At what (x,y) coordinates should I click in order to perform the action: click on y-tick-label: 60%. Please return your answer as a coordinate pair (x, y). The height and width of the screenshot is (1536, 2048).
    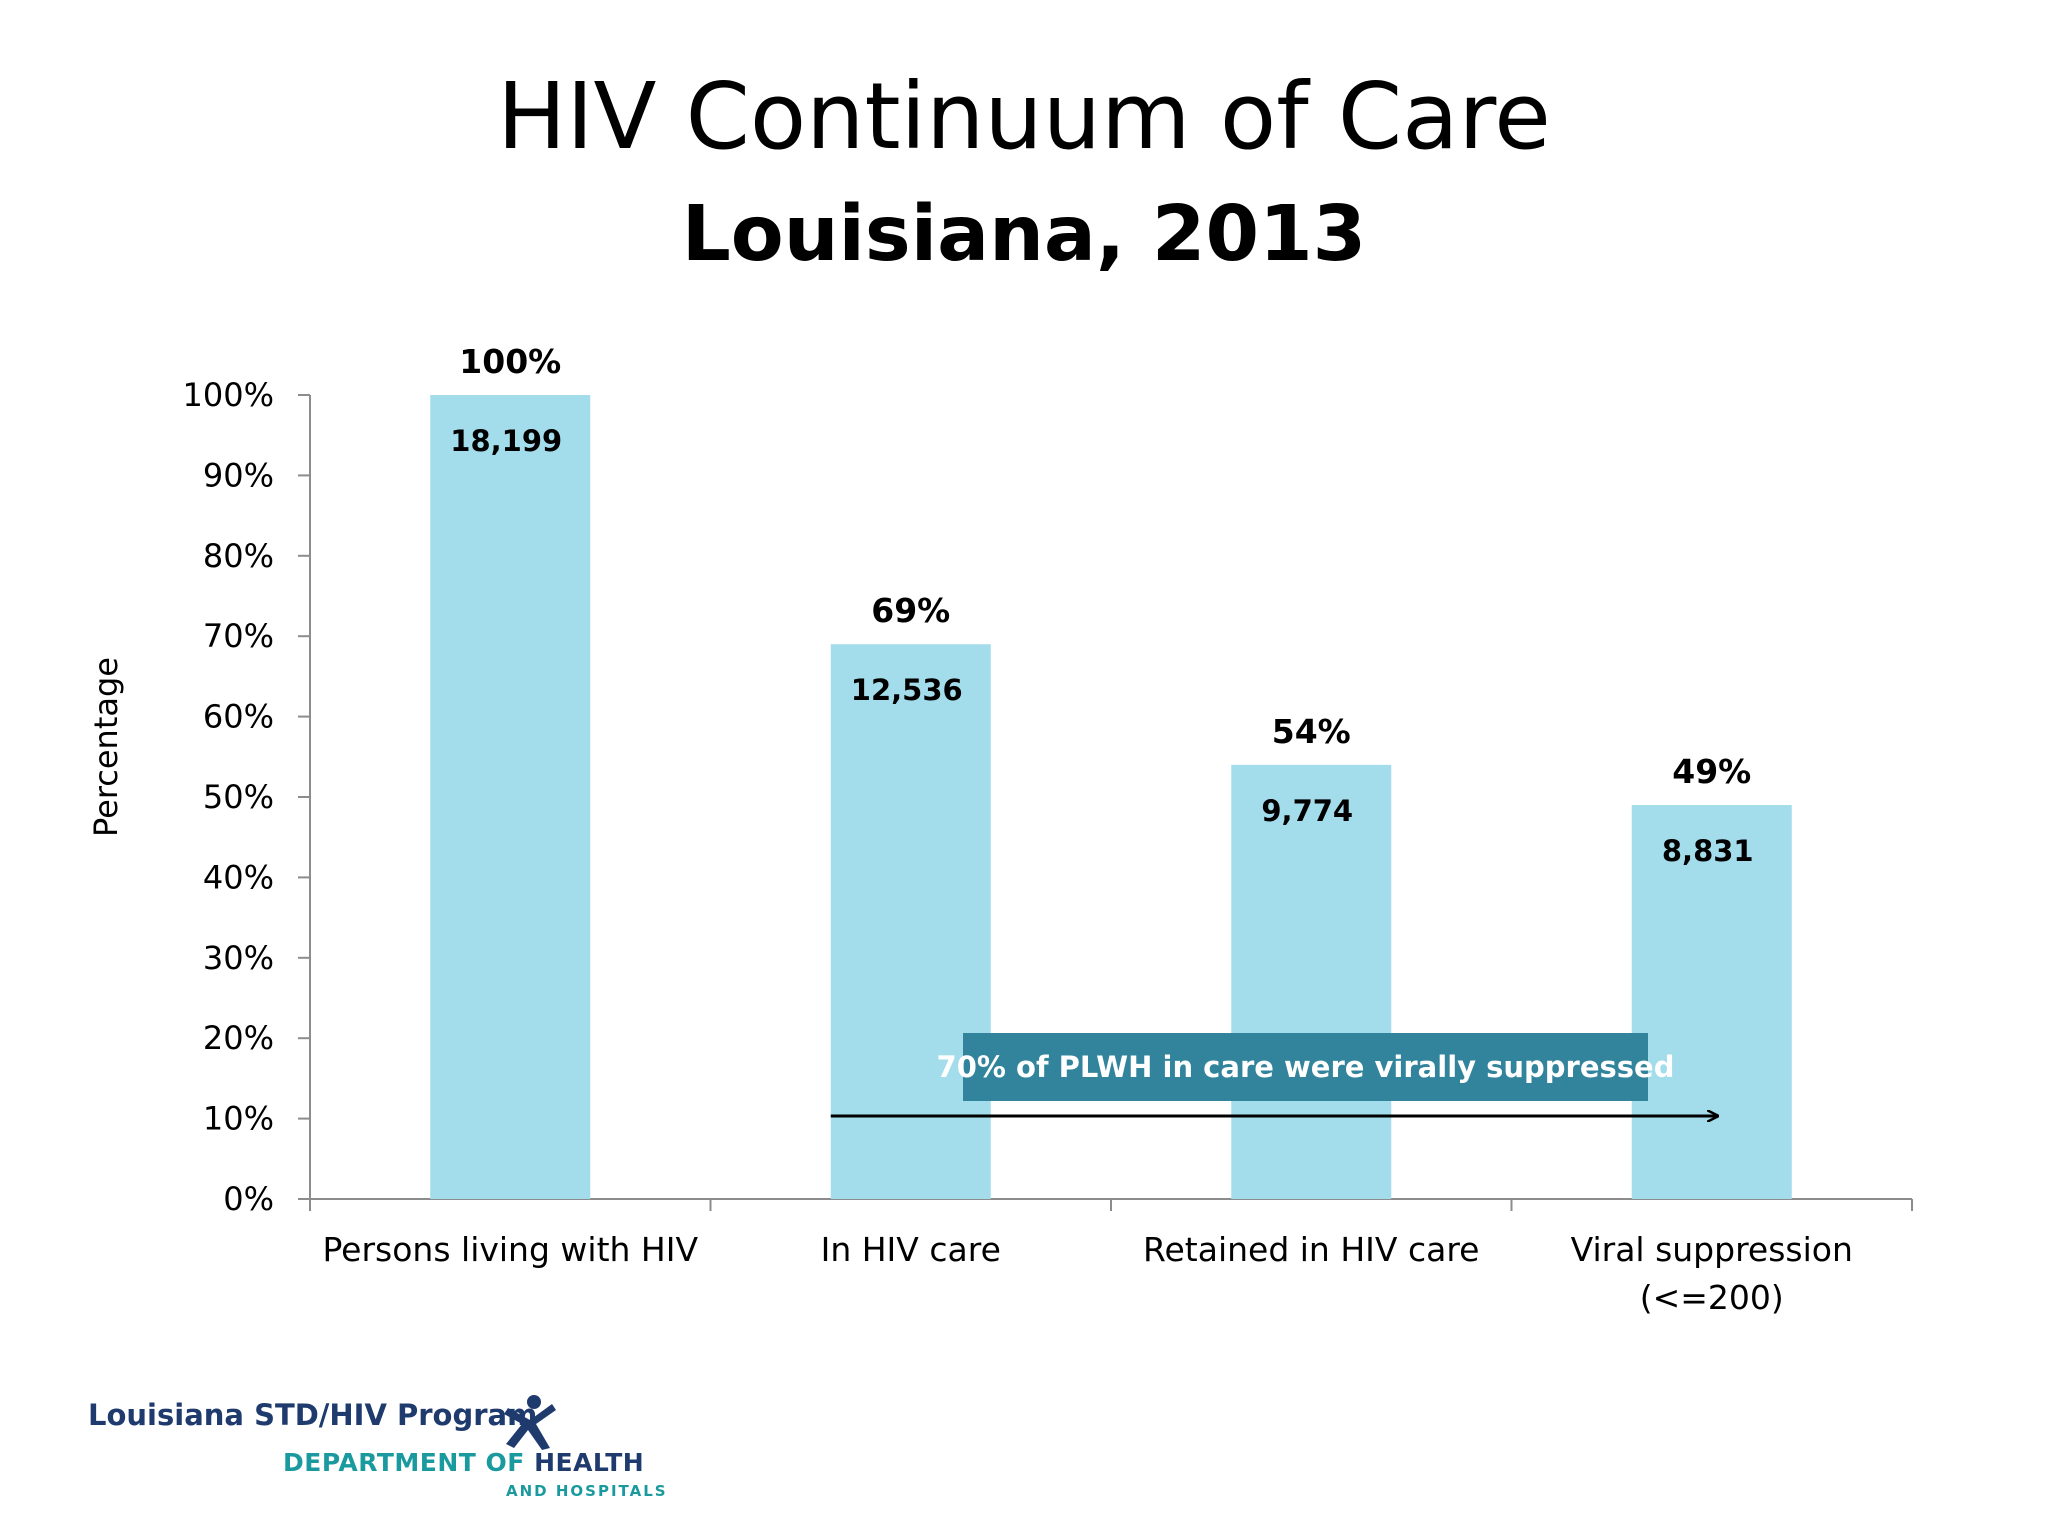
    Looking at the image, I should click on (238, 717).